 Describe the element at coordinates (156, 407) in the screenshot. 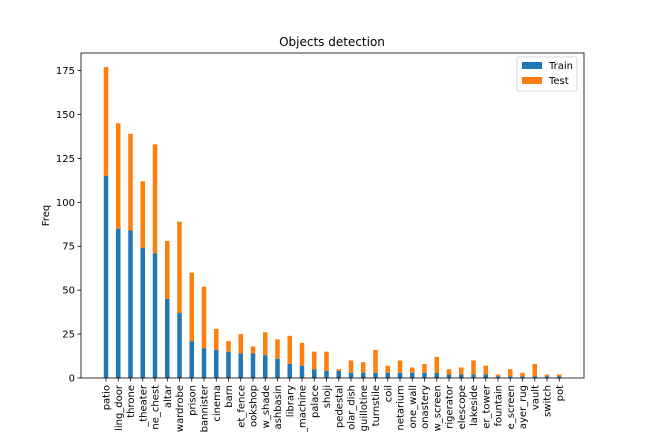

I see `x-tick-label: ne_chest` at that location.